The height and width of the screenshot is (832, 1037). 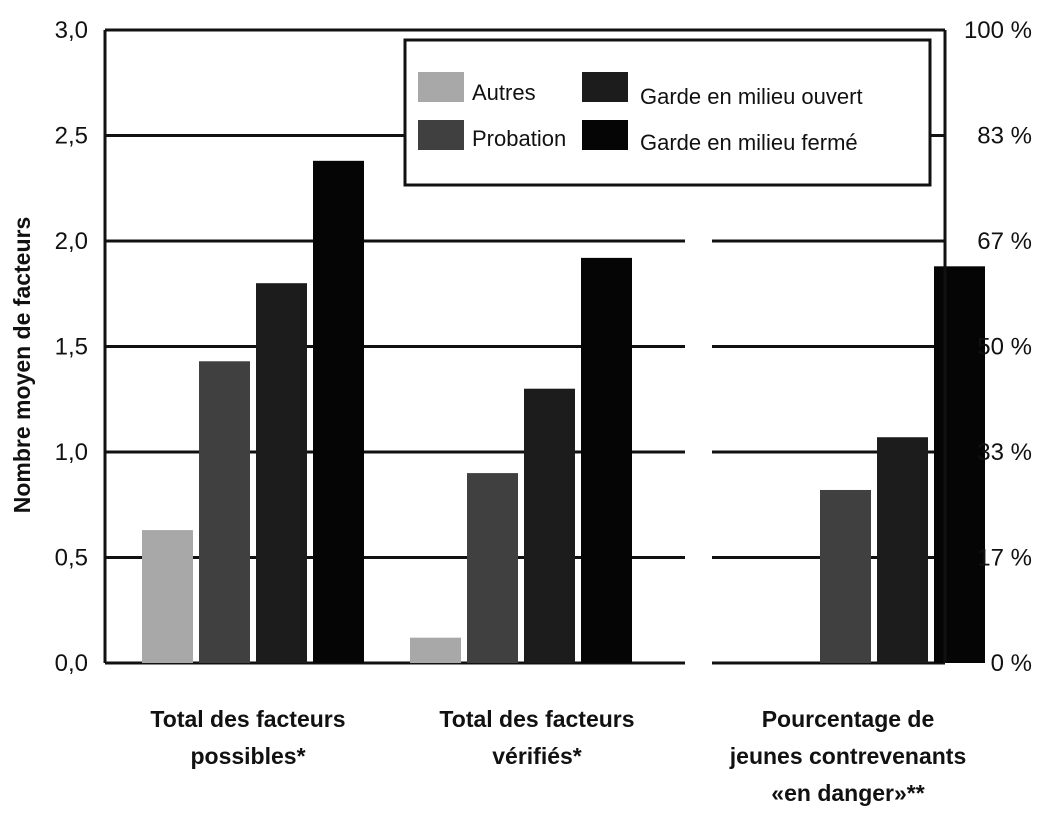 What do you see at coordinates (519, 138) in the screenshot?
I see `legend-label: Probation` at bounding box center [519, 138].